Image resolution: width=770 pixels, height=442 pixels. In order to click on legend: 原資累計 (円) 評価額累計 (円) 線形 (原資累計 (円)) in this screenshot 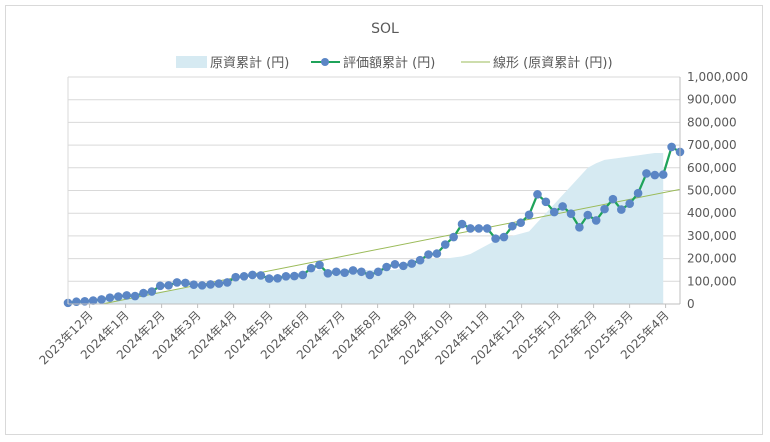, I will do `click(394, 63)`.